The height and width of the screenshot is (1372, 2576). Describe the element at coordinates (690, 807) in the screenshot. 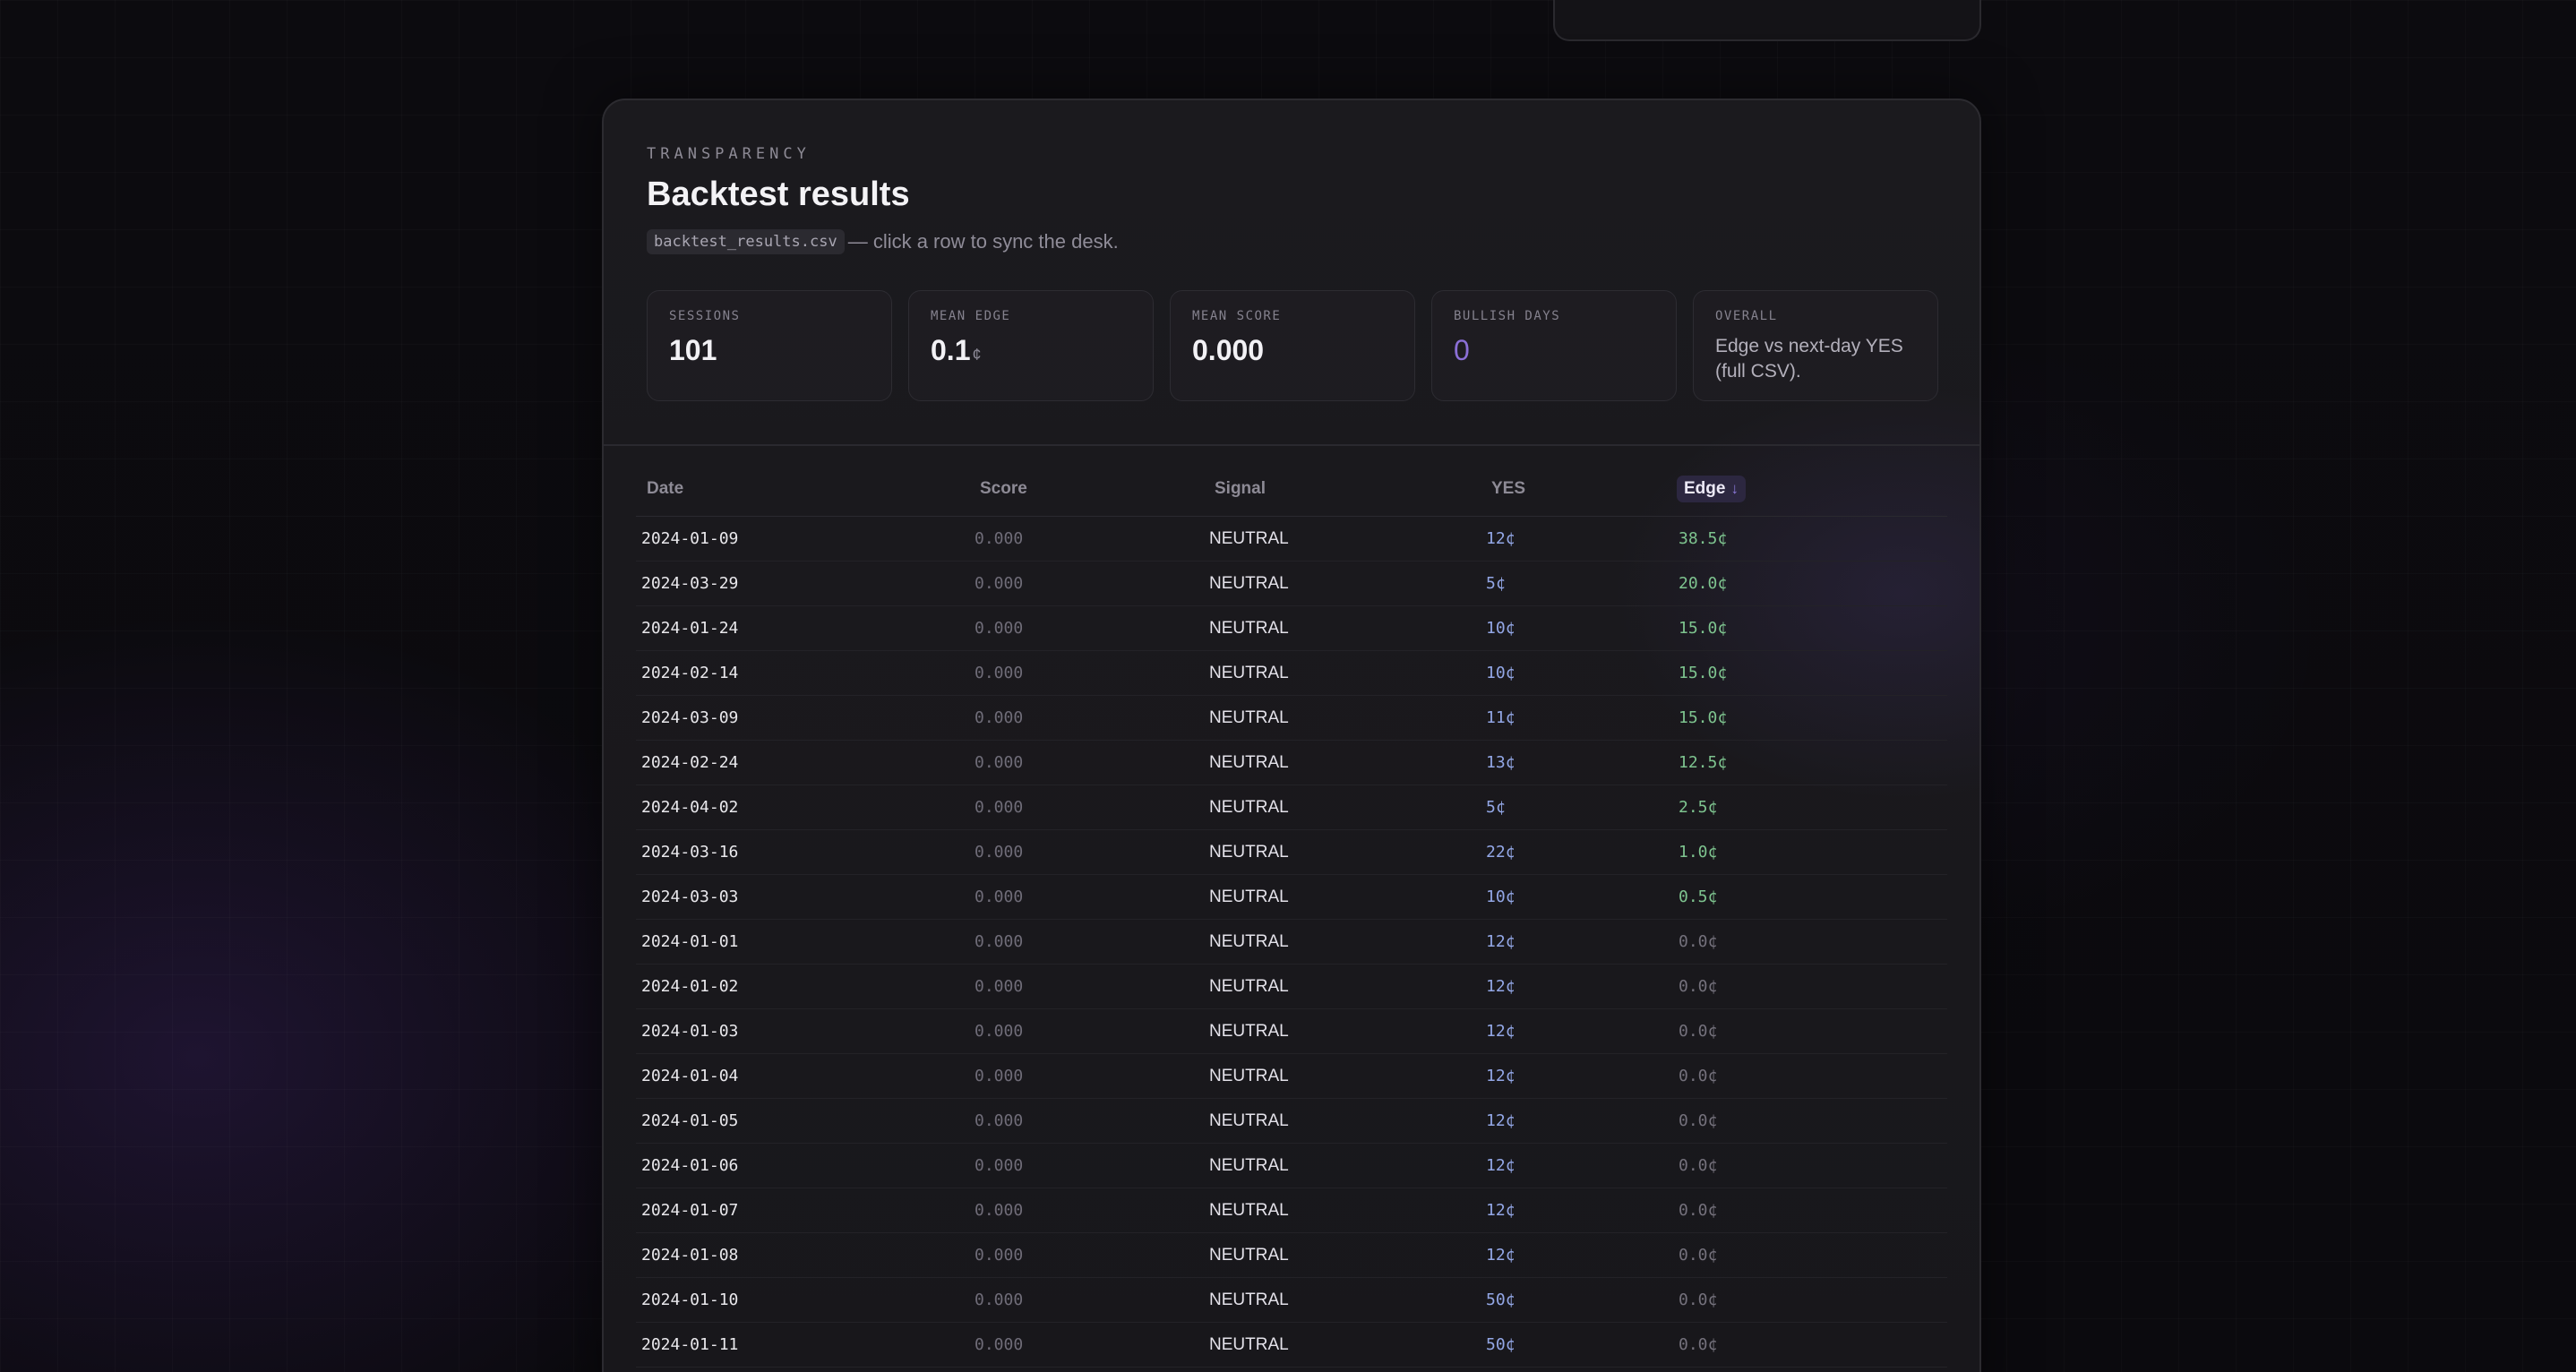

I see `cell-date: 2024-04-02` at that location.